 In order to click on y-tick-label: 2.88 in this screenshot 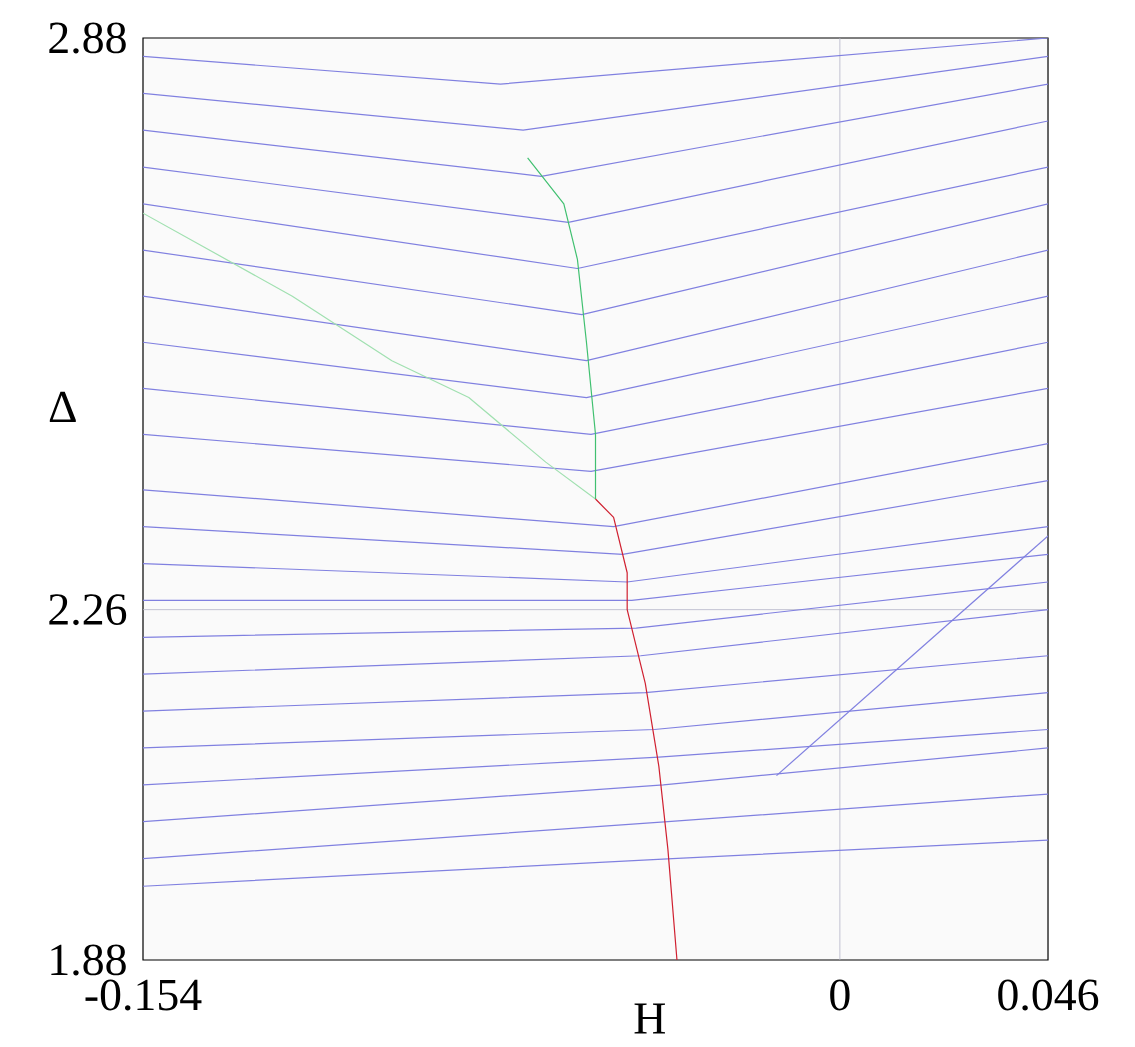, I will do `click(87, 38)`.